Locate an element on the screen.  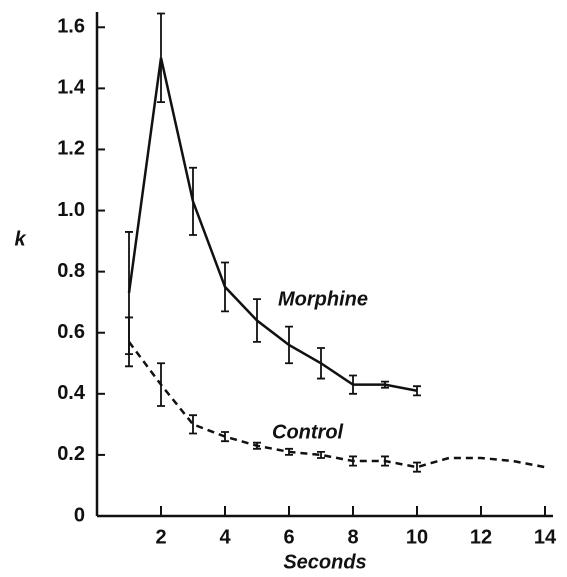
series-label: Control is located at coordinates (308, 432).